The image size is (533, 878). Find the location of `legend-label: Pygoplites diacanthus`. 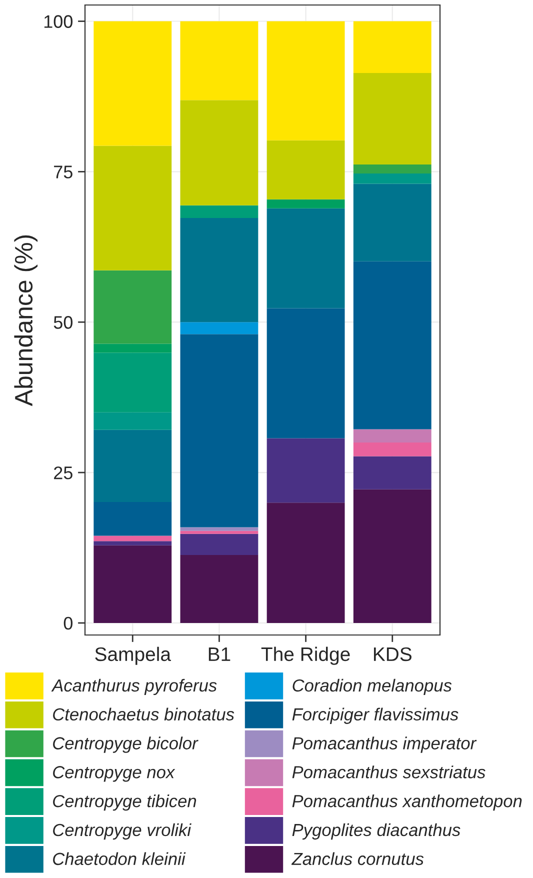

legend-label: Pygoplites diacanthus is located at coordinates (376, 831).